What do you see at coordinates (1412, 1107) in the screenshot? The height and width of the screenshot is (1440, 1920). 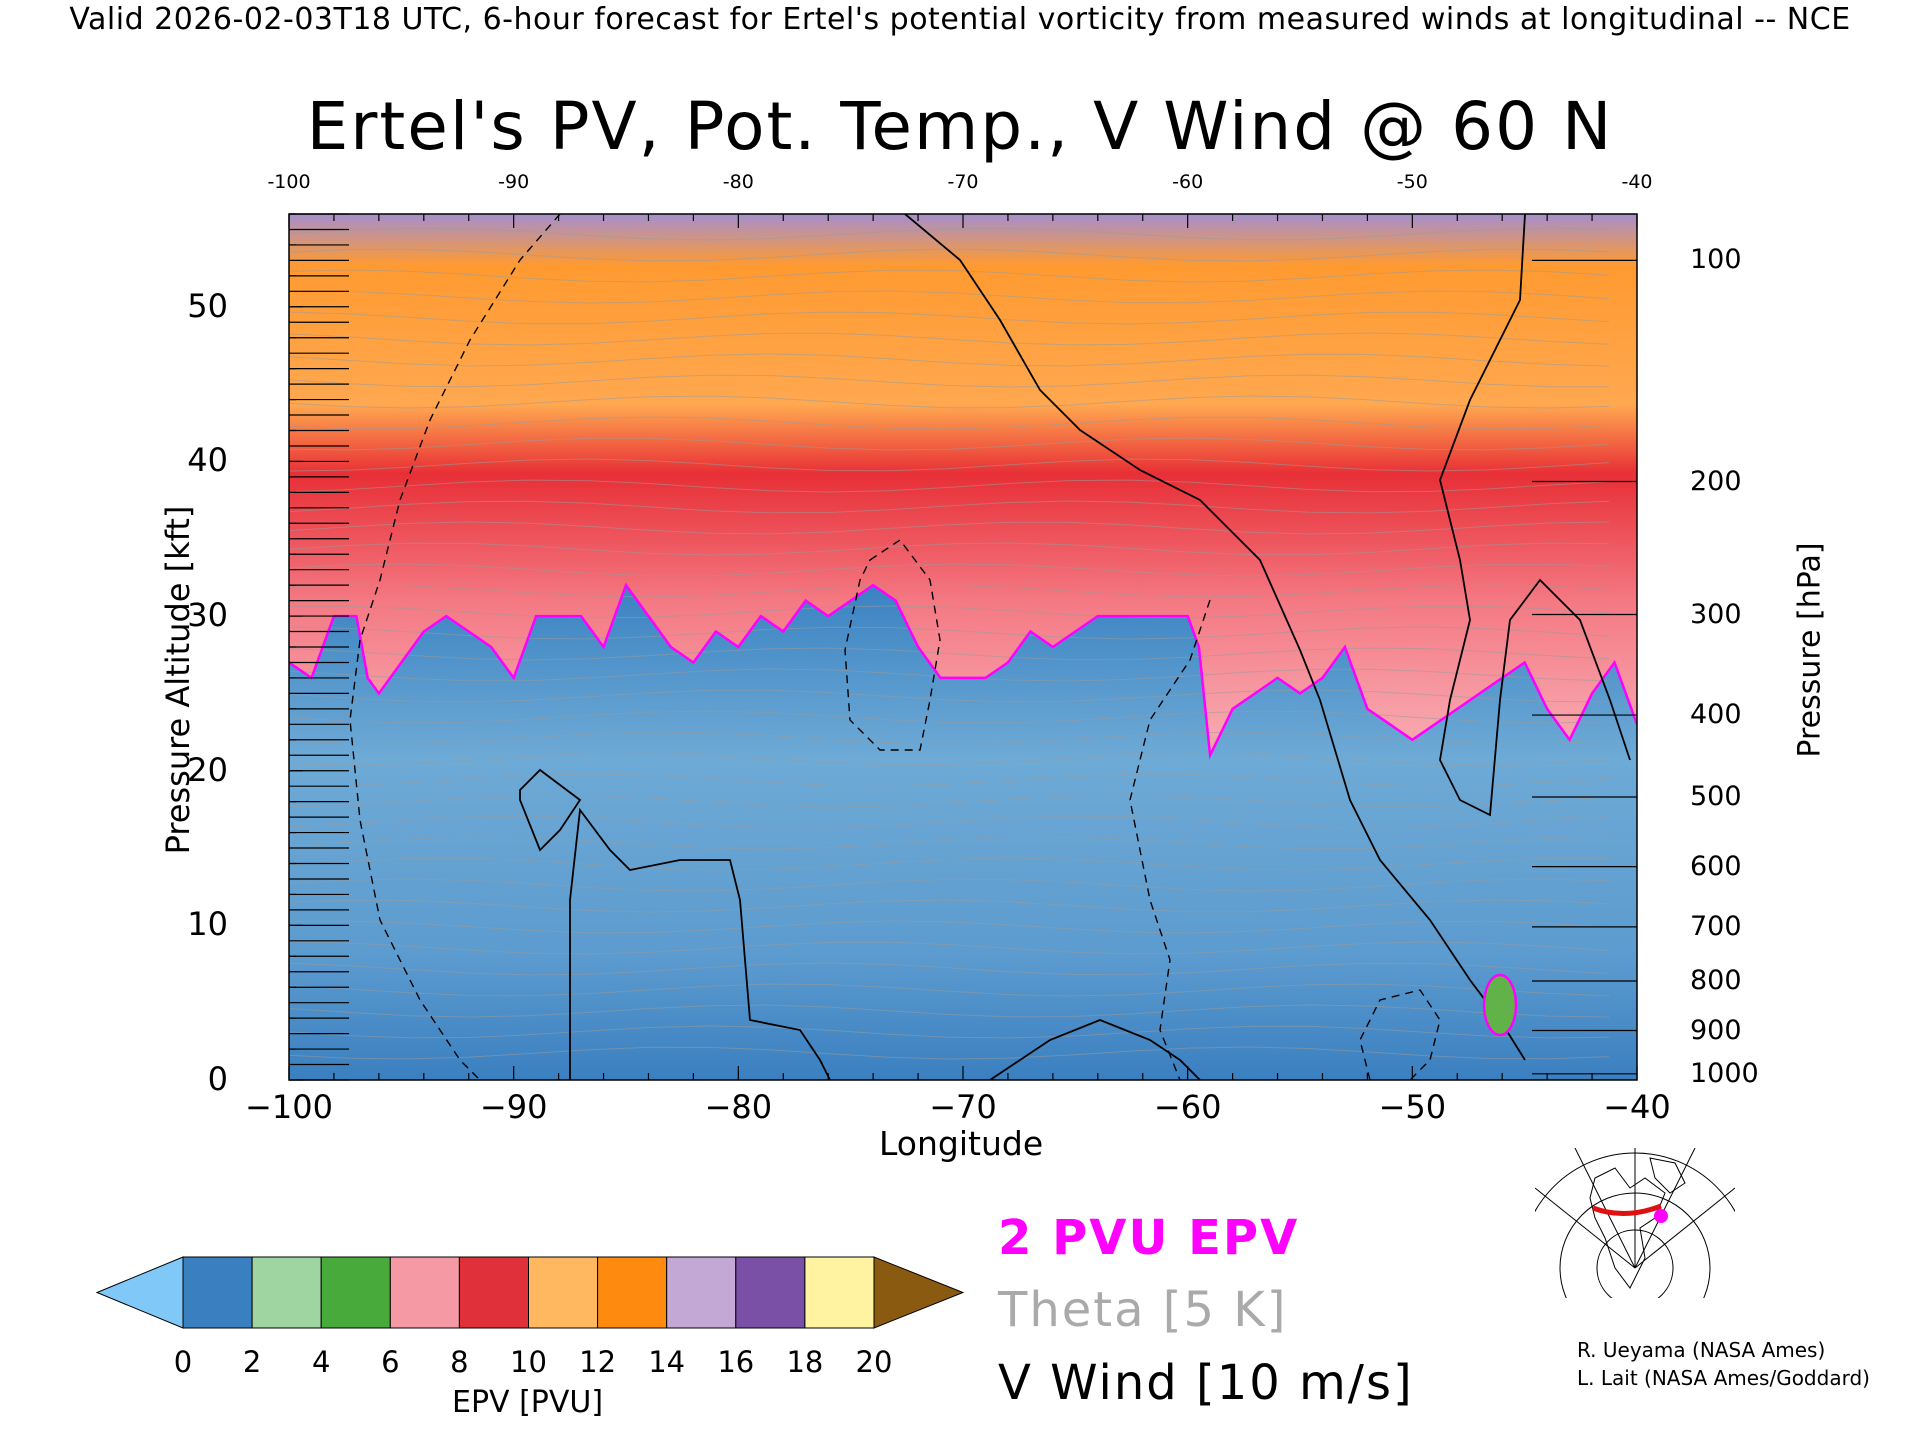 I see `x-tick-label: −50` at bounding box center [1412, 1107].